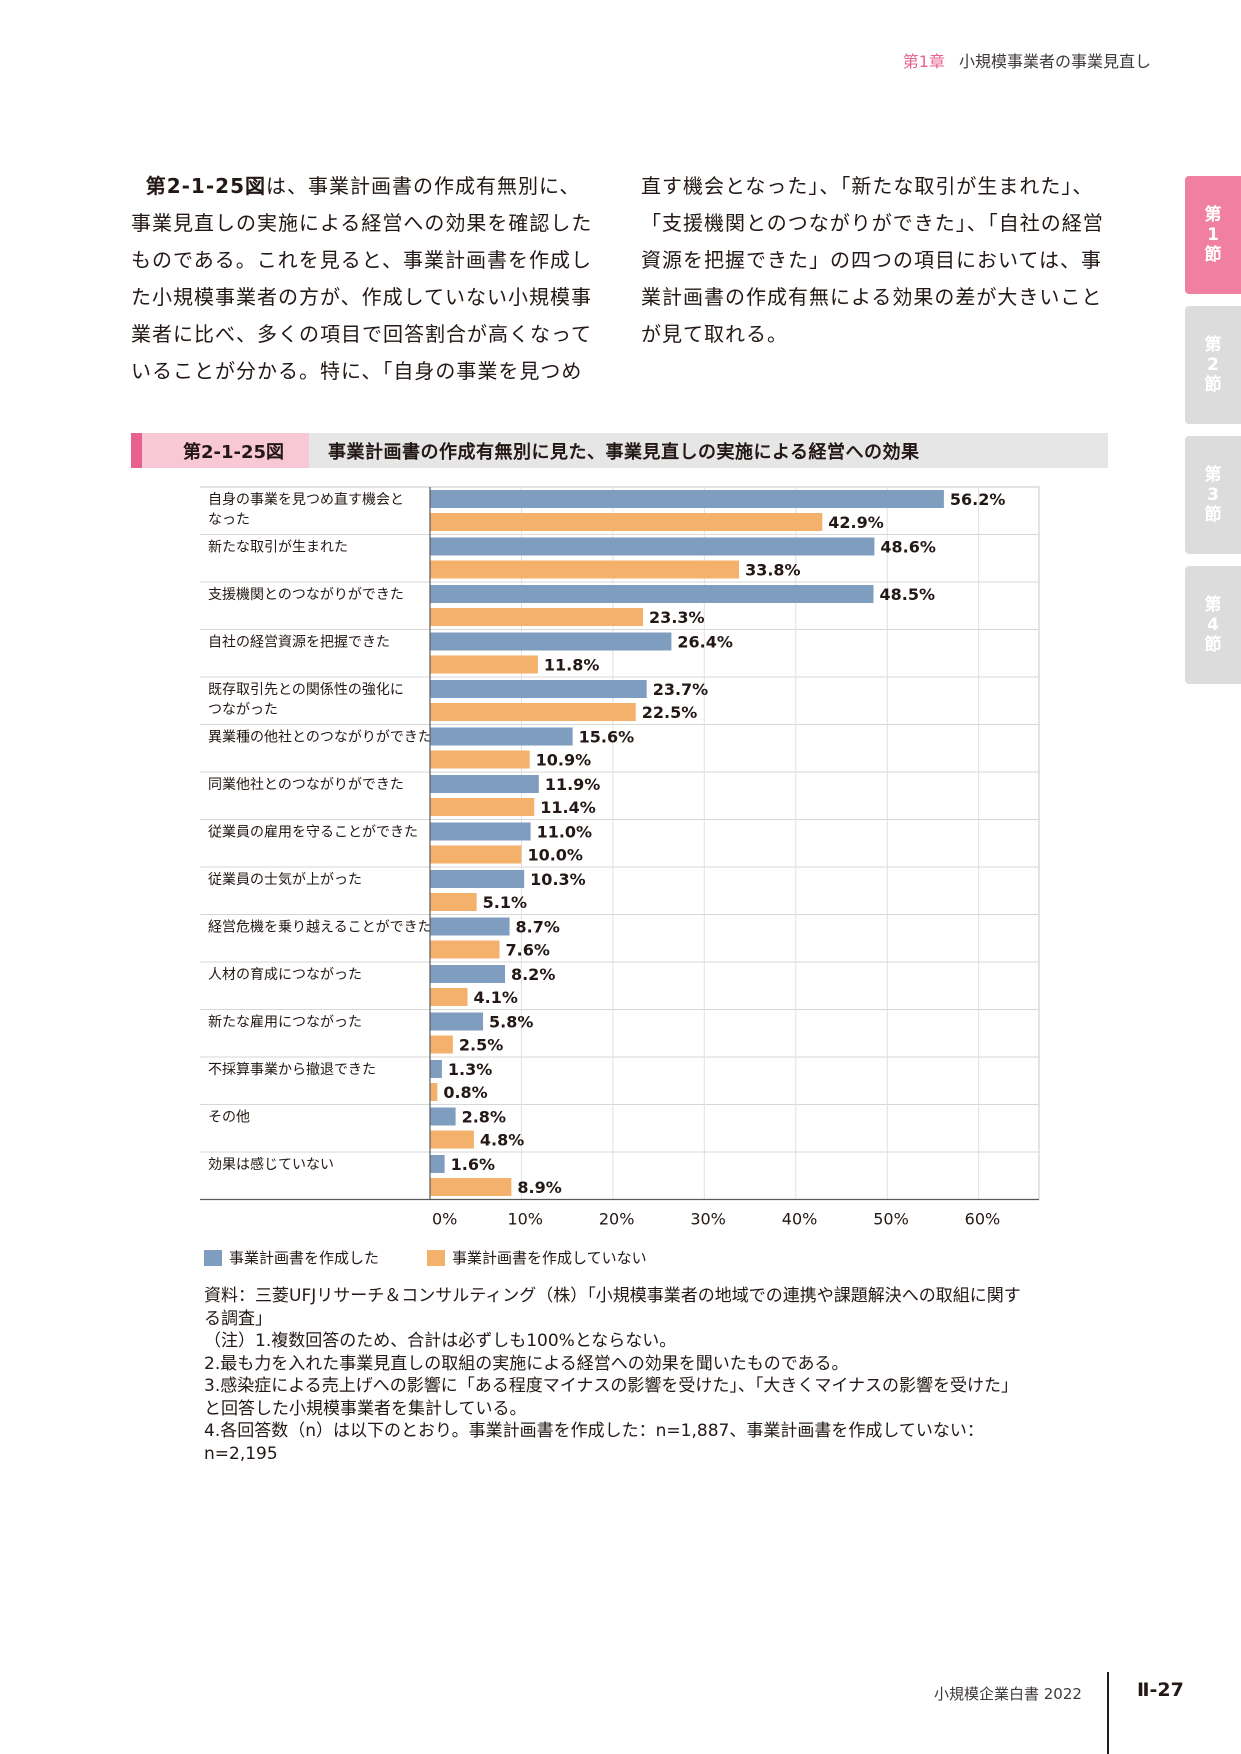 Image resolution: width=1241 pixels, height=1754 pixels. I want to click on section-tabs: 第1節 第2節 第3節 第4節, so click(1213, 436).